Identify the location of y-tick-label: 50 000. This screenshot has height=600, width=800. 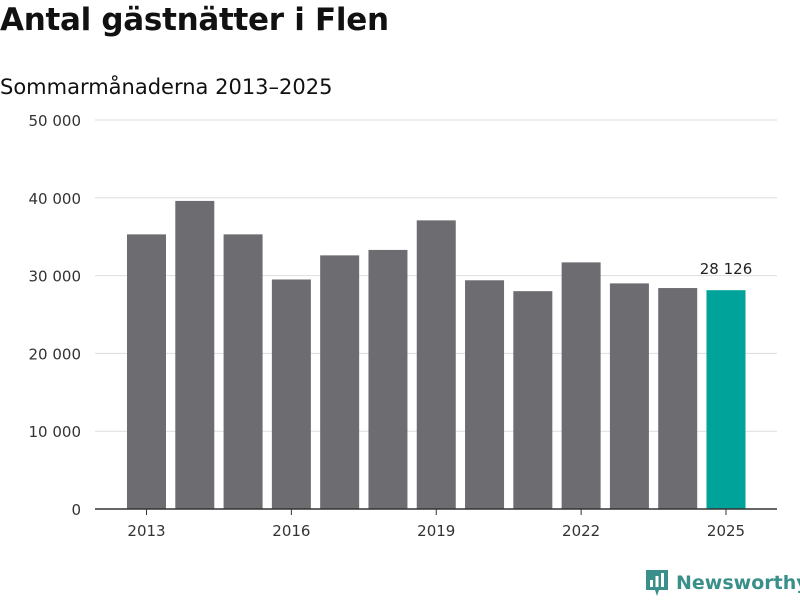
(55, 121).